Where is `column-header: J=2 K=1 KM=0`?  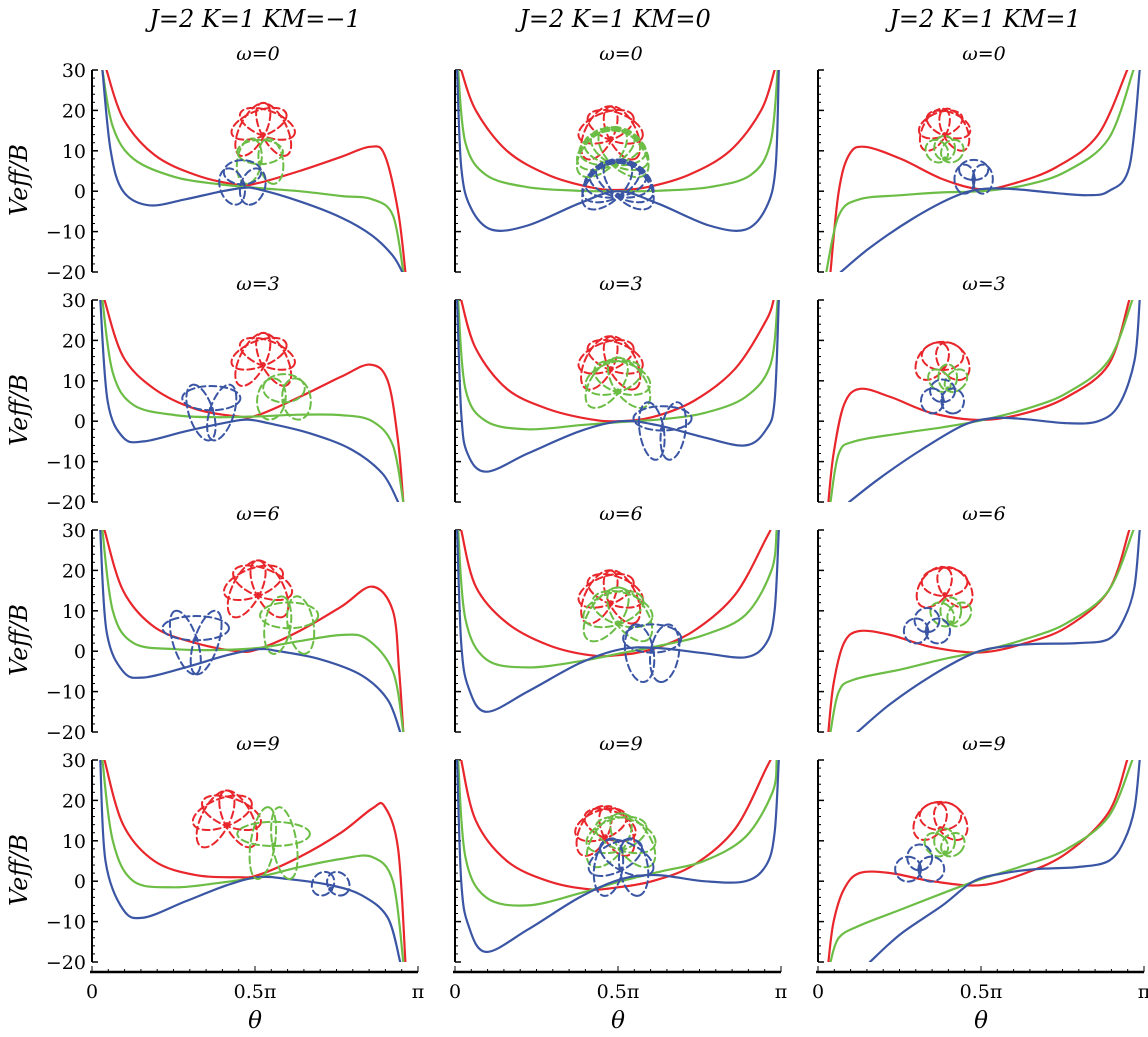 column-header: J=2 K=1 KM=0 is located at coordinates (612, 19).